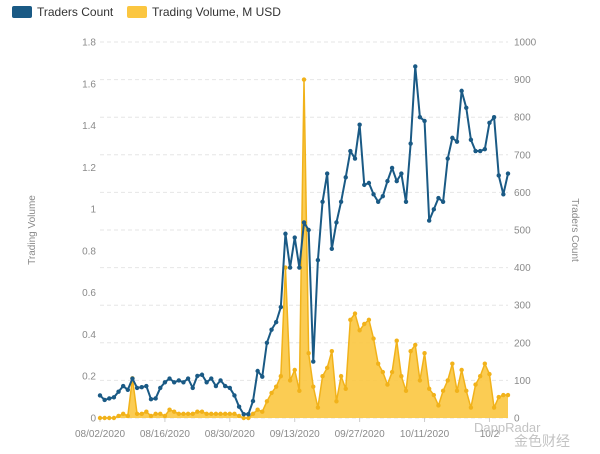 Image resolution: width=600 pixels, height=454 pixels. I want to click on left-tick-label: 0.8, so click(89, 251).